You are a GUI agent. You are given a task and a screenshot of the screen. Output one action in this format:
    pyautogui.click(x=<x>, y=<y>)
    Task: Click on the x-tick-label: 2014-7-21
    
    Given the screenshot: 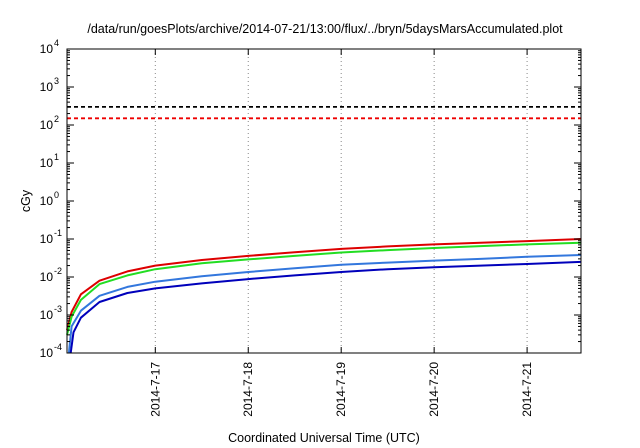 What is the action you would take?
    pyautogui.click(x=527, y=389)
    